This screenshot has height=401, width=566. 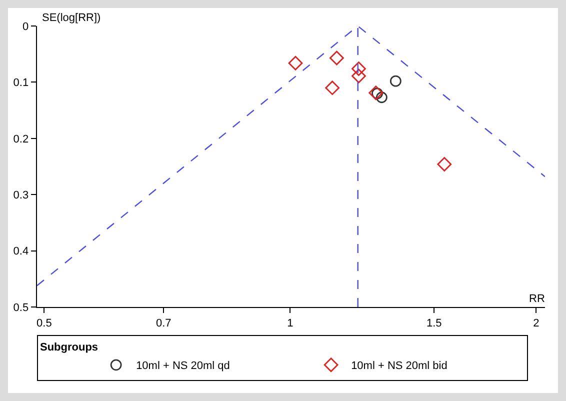 What do you see at coordinates (536, 323) in the screenshot?
I see `x-tick-label: 2` at bounding box center [536, 323].